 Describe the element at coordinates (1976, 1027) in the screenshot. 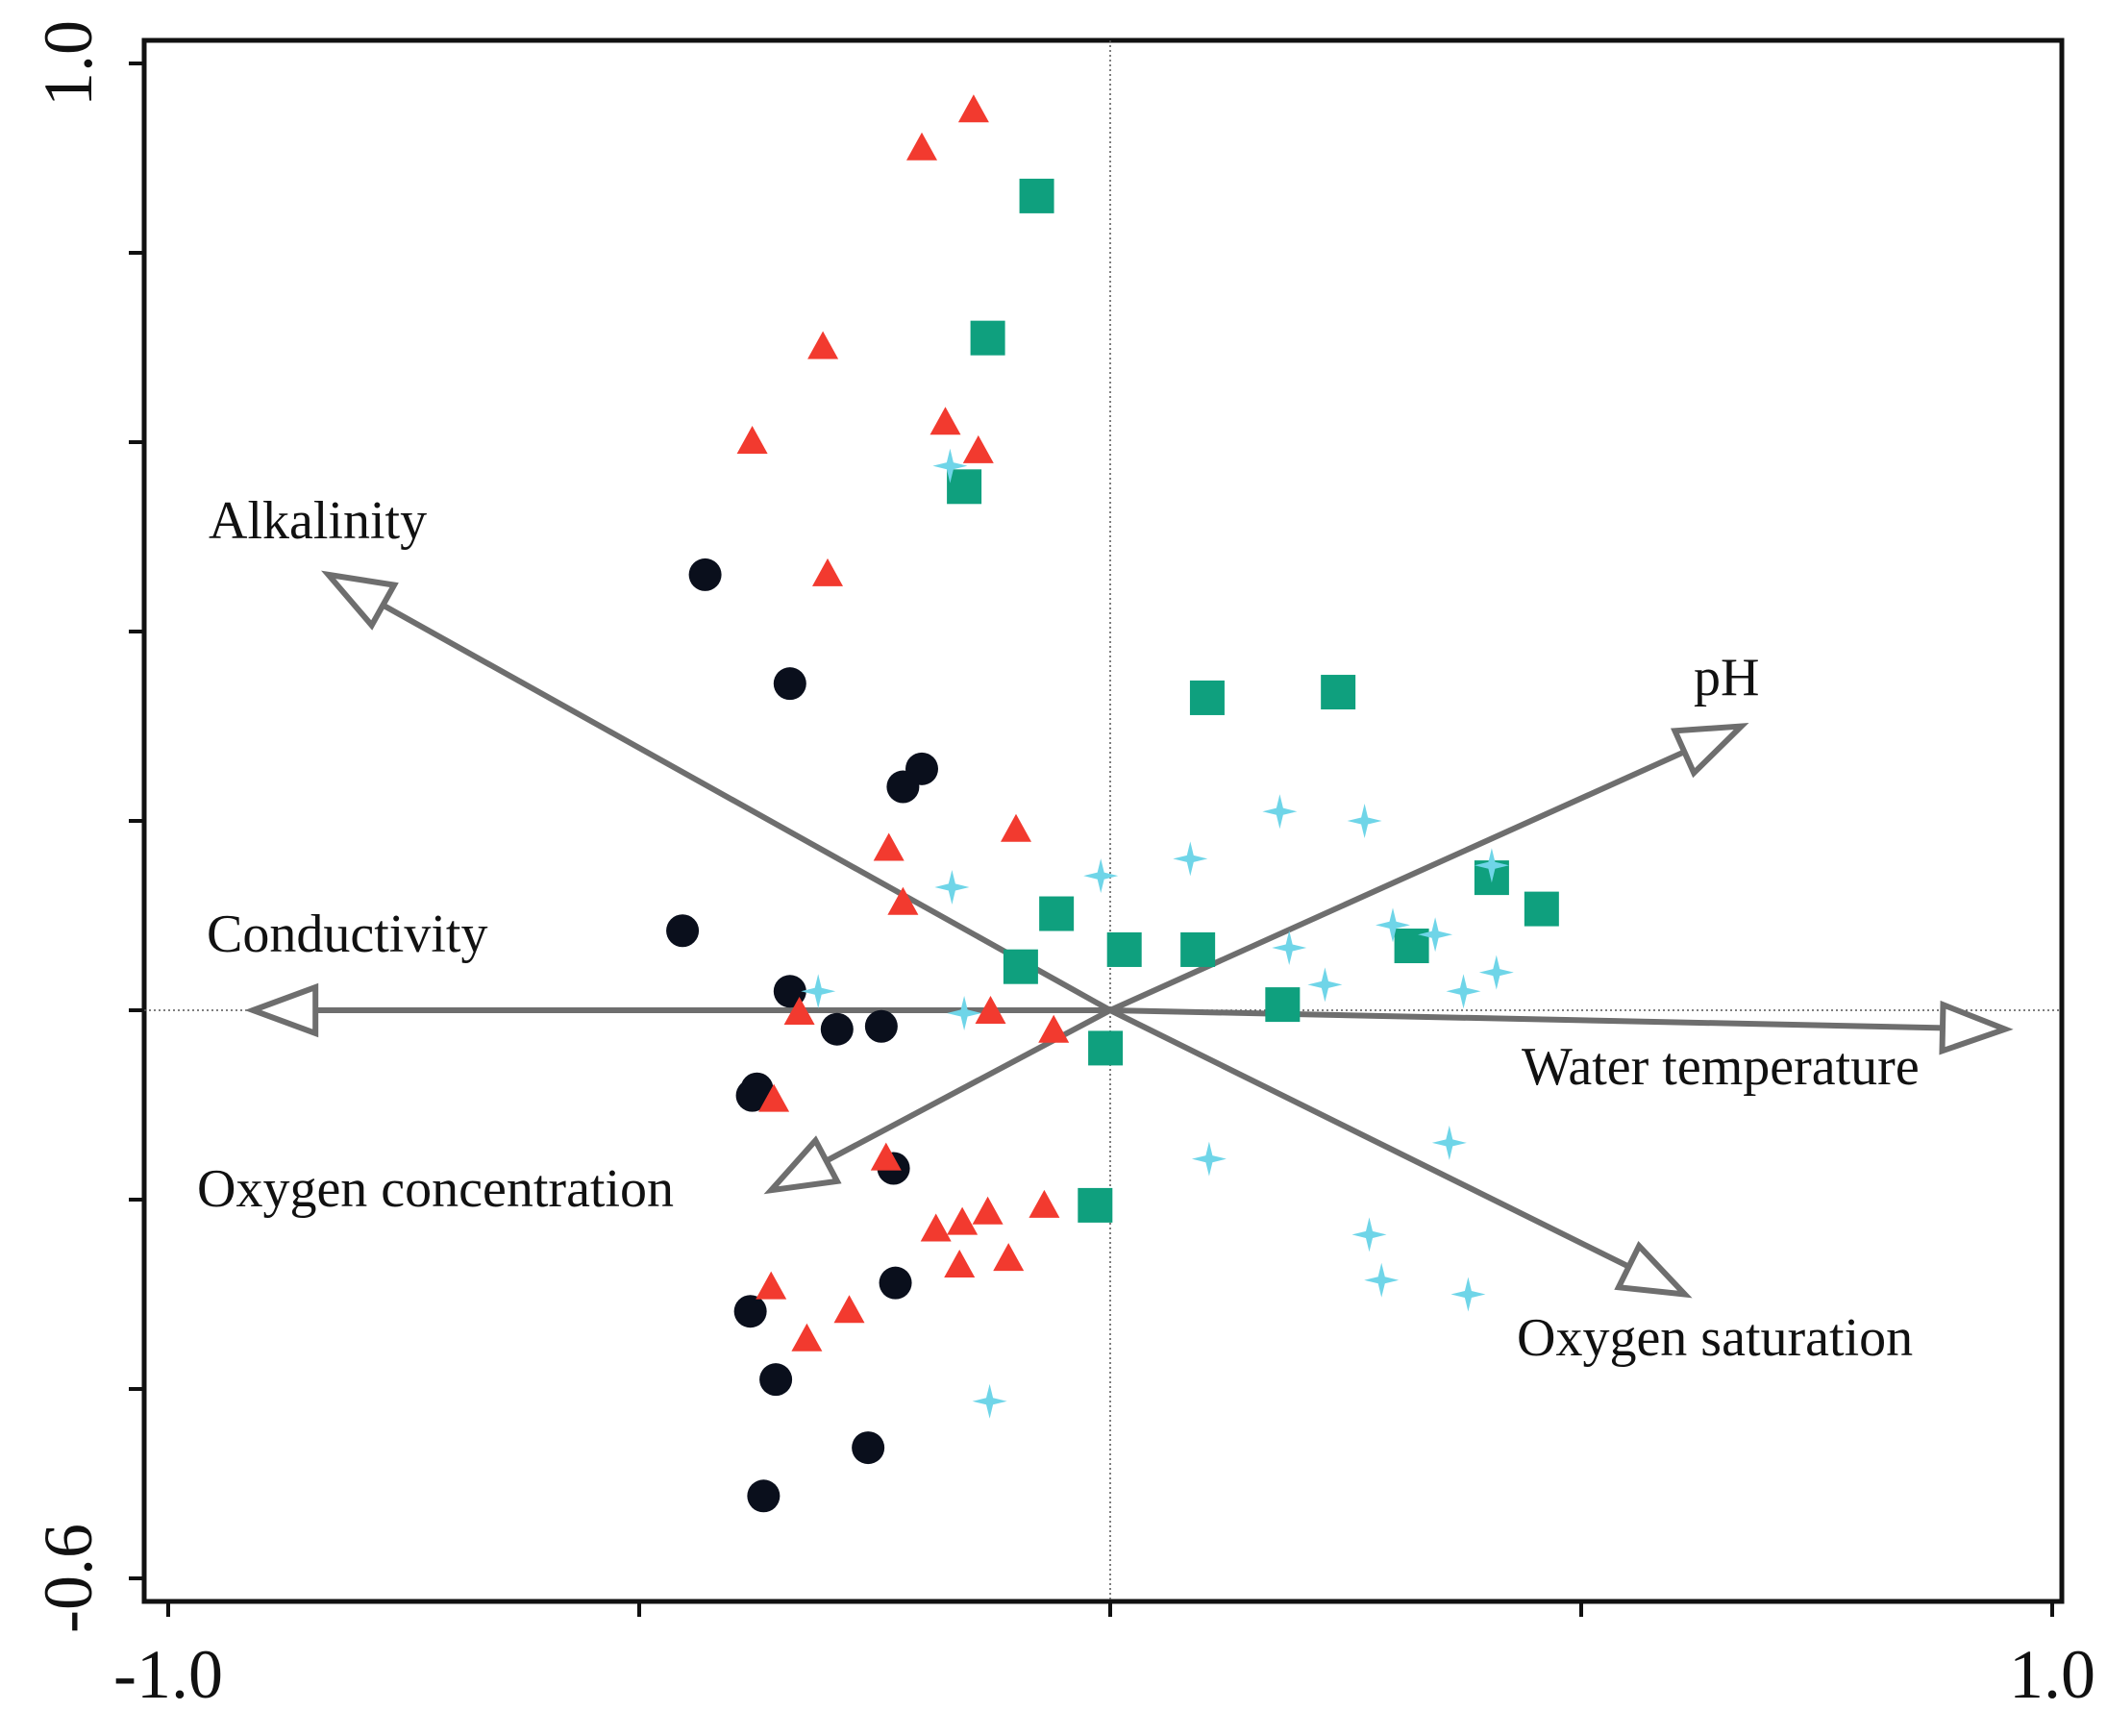

I see `water-temperature-arrowhead` at that location.